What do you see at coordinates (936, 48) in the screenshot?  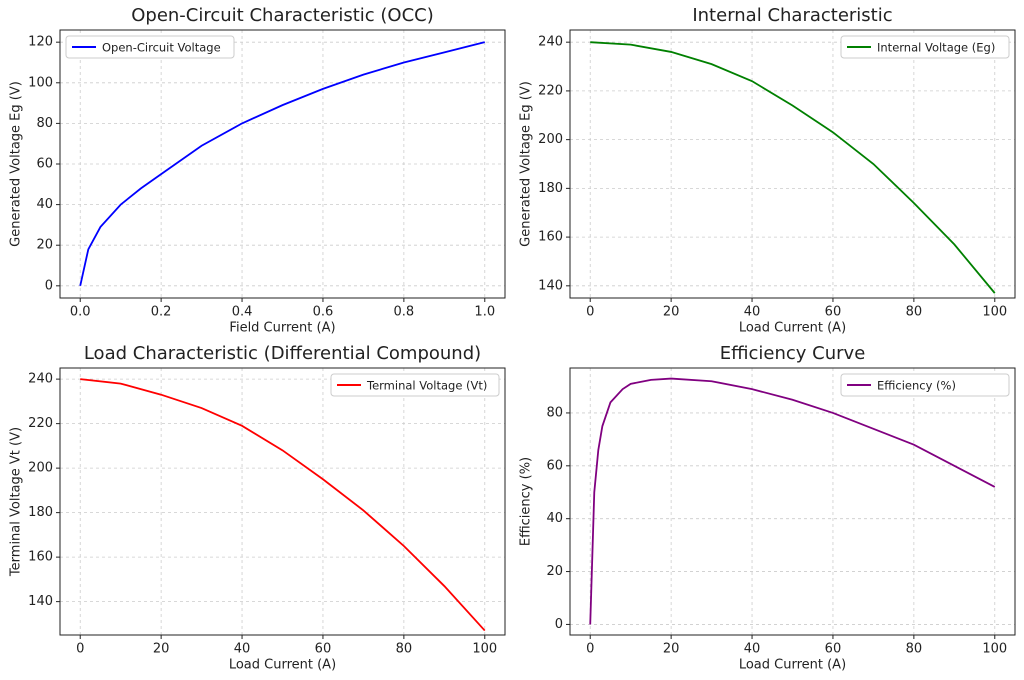 I see `legend-label: Internal Voltage (Eg)` at bounding box center [936, 48].